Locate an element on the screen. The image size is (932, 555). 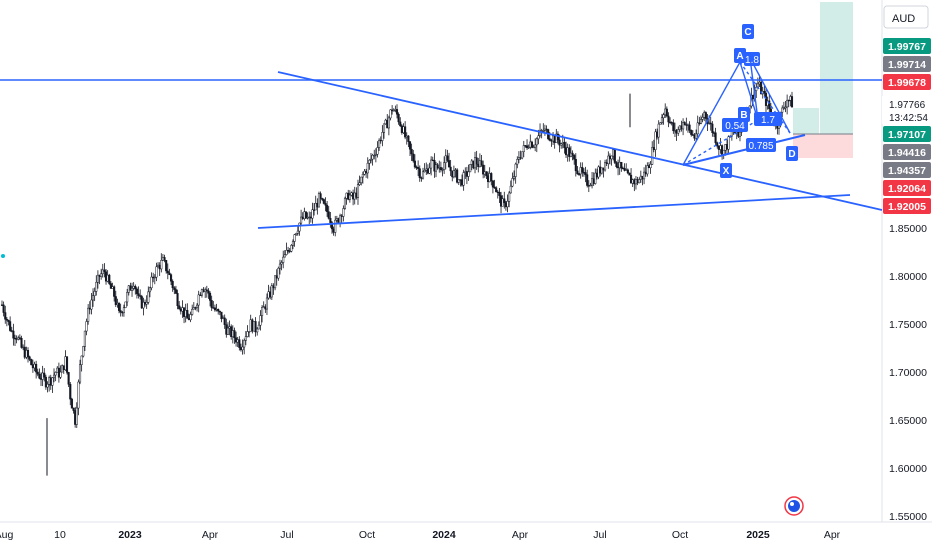
ratio-ac: 1.8 is located at coordinates (752, 59).